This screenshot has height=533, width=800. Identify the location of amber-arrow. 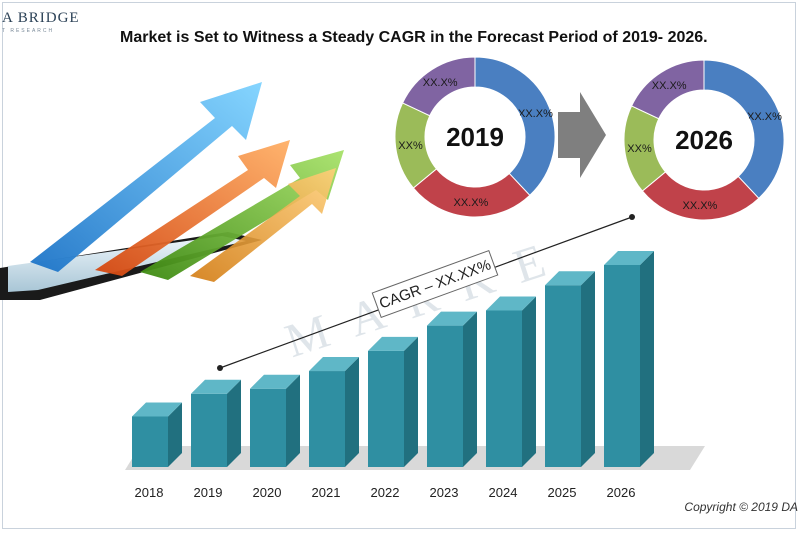
(263, 225).